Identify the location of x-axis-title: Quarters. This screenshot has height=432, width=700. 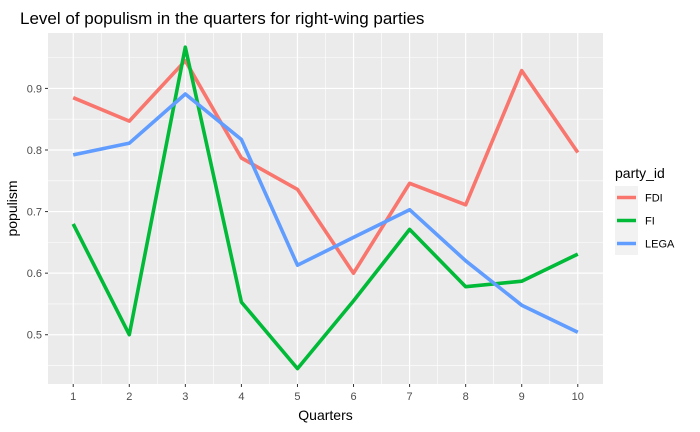
(325, 415).